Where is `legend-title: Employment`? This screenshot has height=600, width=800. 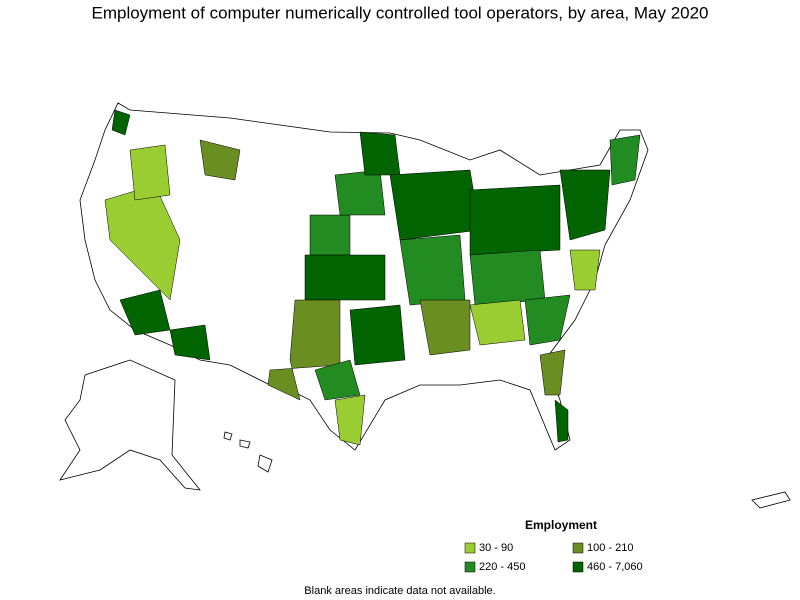 legend-title: Employment is located at coordinates (561, 525).